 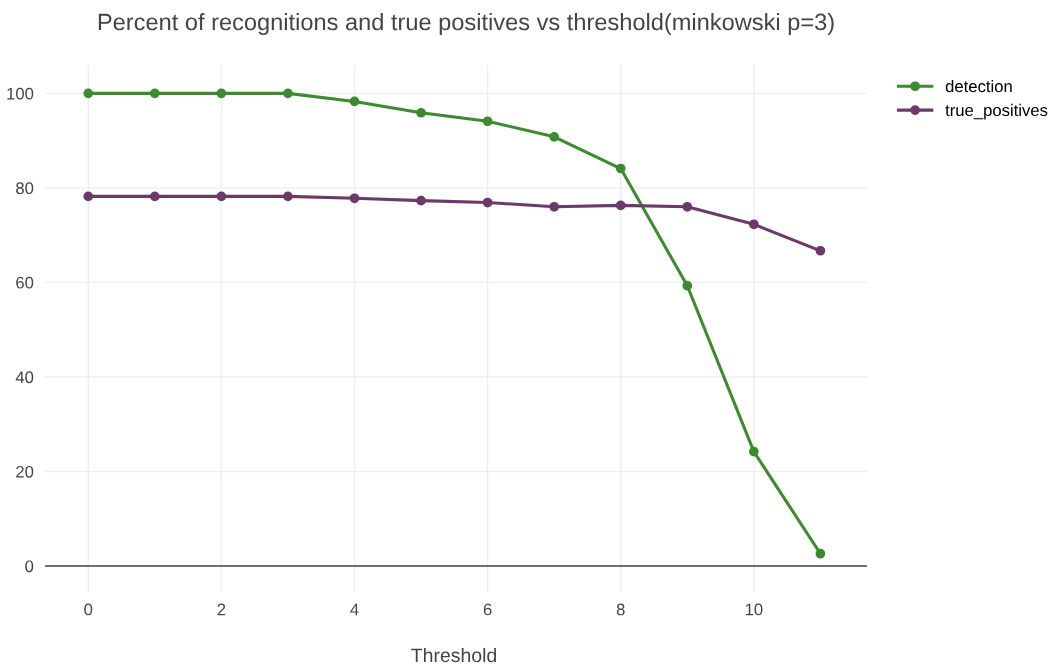 What do you see at coordinates (487, 609) in the screenshot?
I see `x-tick-label: 6` at bounding box center [487, 609].